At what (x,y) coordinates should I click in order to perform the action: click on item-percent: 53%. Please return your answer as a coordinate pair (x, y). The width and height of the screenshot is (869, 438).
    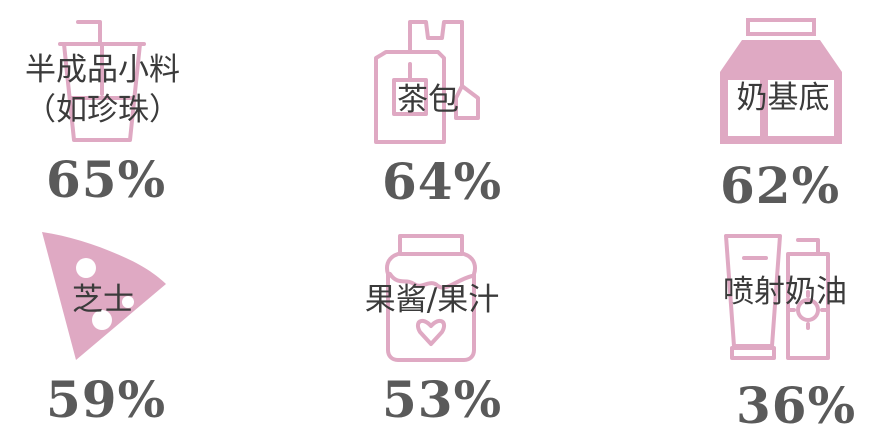
    Looking at the image, I should click on (442, 399).